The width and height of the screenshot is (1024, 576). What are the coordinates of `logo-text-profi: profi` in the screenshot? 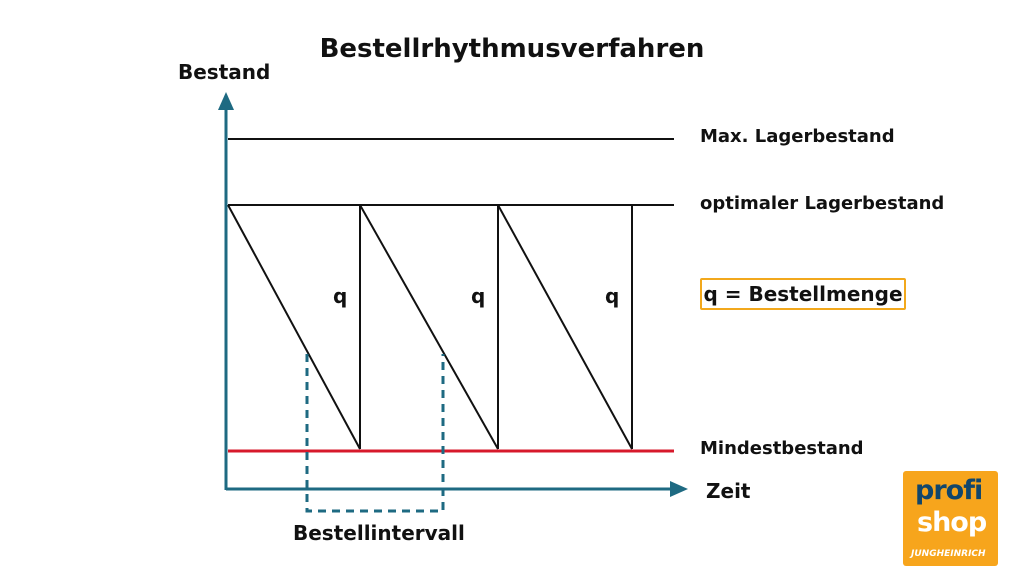 It's located at (949, 490).